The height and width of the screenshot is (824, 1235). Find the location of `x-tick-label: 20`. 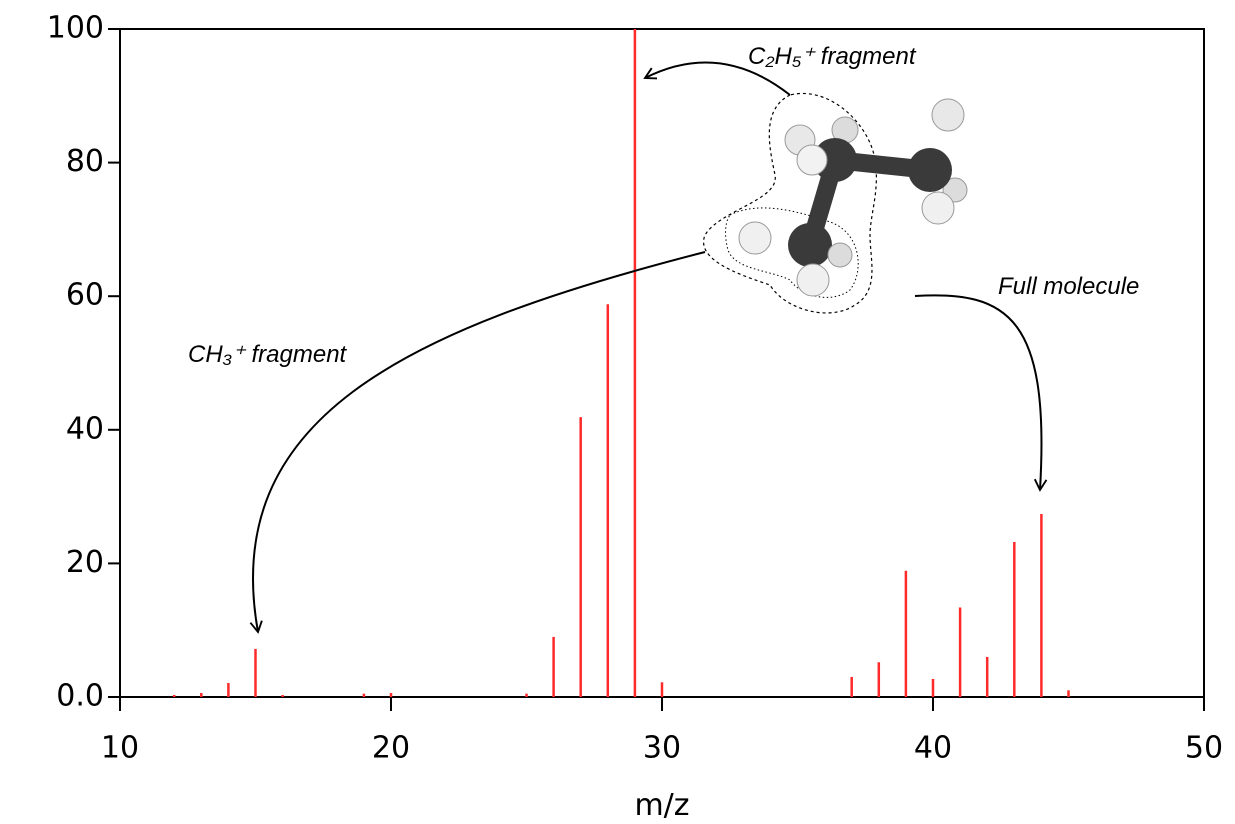

x-tick-label: 20 is located at coordinates (391, 748).